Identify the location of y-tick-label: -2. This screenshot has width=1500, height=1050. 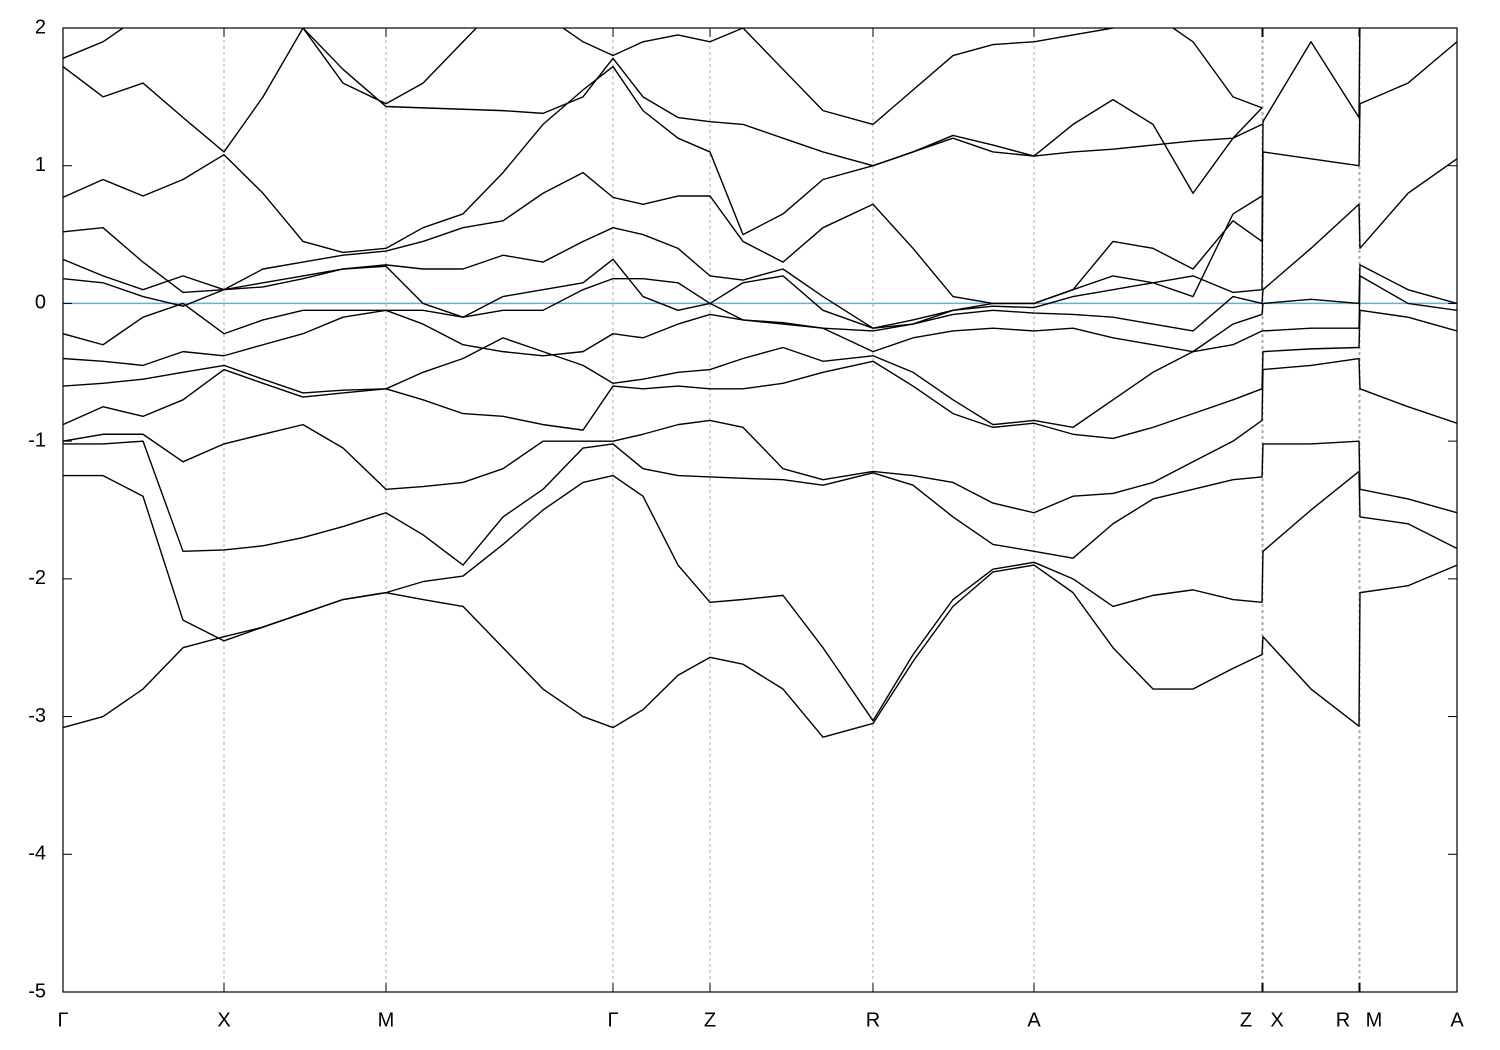
(37, 578).